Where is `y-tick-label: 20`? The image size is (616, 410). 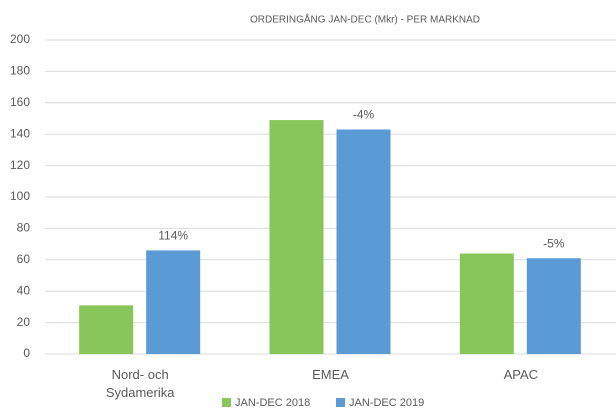 y-tick-label: 20 is located at coordinates (24, 322).